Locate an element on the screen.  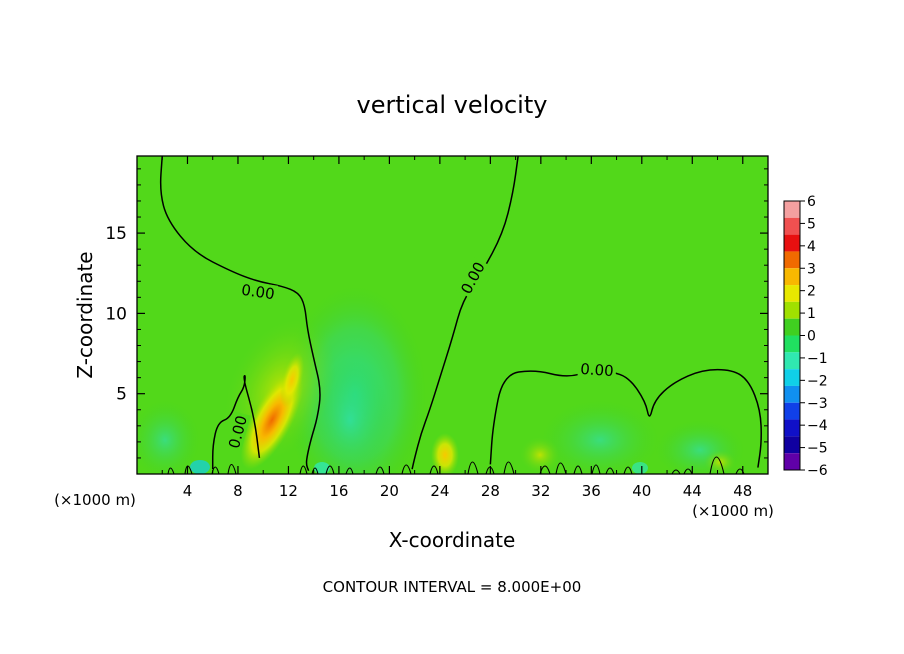
surface-contour-ripples is located at coordinates (456, 465).